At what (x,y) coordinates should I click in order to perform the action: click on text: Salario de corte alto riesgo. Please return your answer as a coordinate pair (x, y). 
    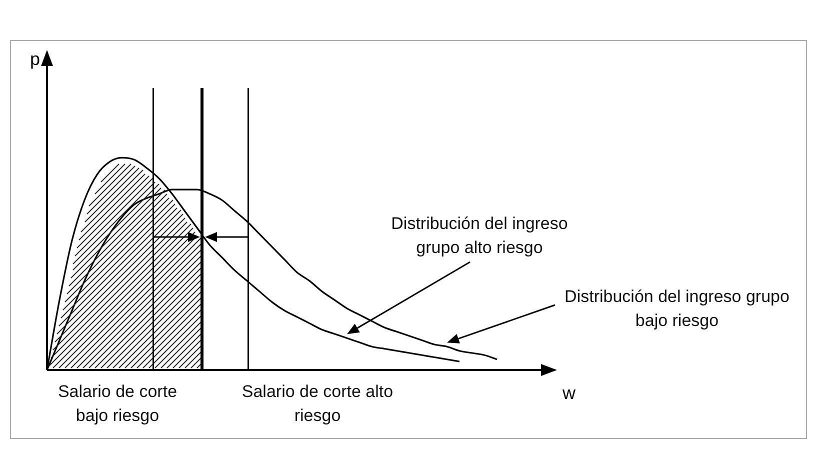
    Looking at the image, I should click on (317, 404).